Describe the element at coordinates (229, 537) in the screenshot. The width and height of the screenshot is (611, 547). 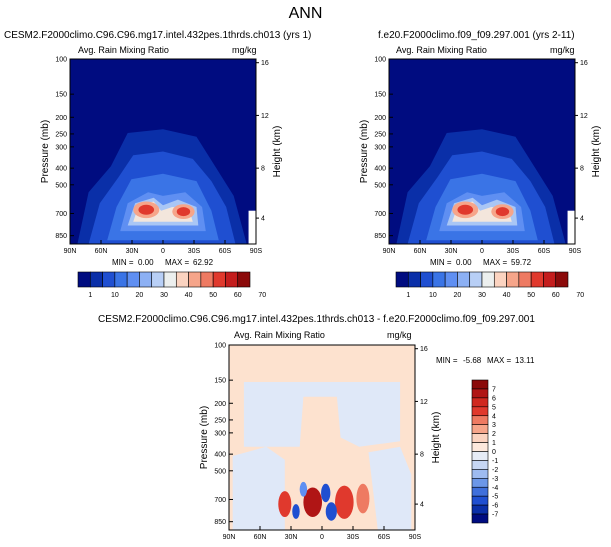
I see `panel-3-xtick-label: 90N` at that location.